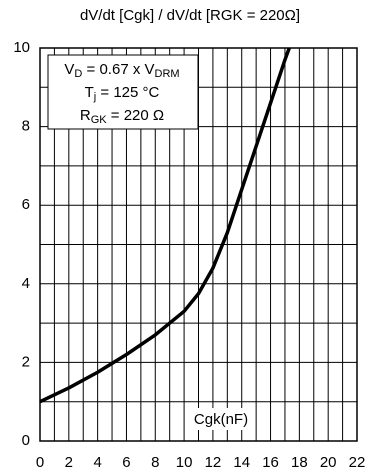  What do you see at coordinates (126, 462) in the screenshot?
I see `x-tick-label: 6` at bounding box center [126, 462].